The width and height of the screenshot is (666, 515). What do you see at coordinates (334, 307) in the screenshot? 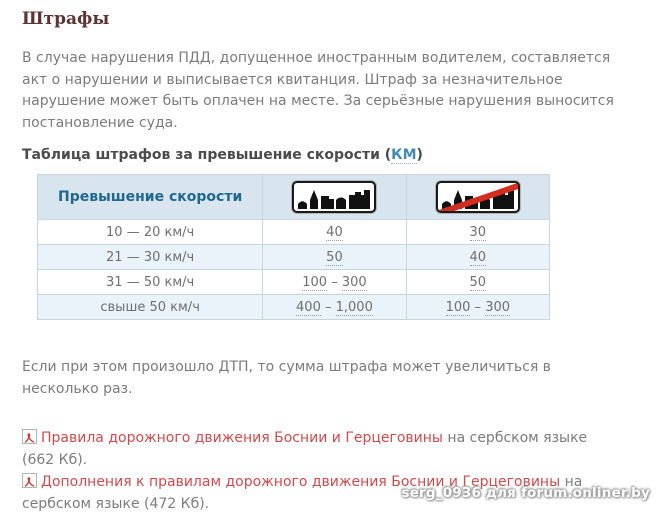
I see `fine-in-city: 400 – 1,000` at bounding box center [334, 307].